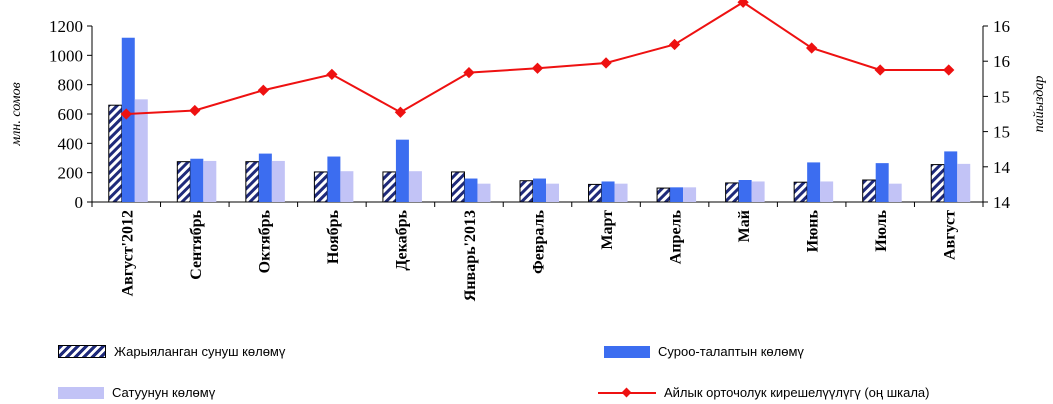 The image size is (1053, 404). I want to click on y-axis-title-right: пайыздар, so click(1039, 104).